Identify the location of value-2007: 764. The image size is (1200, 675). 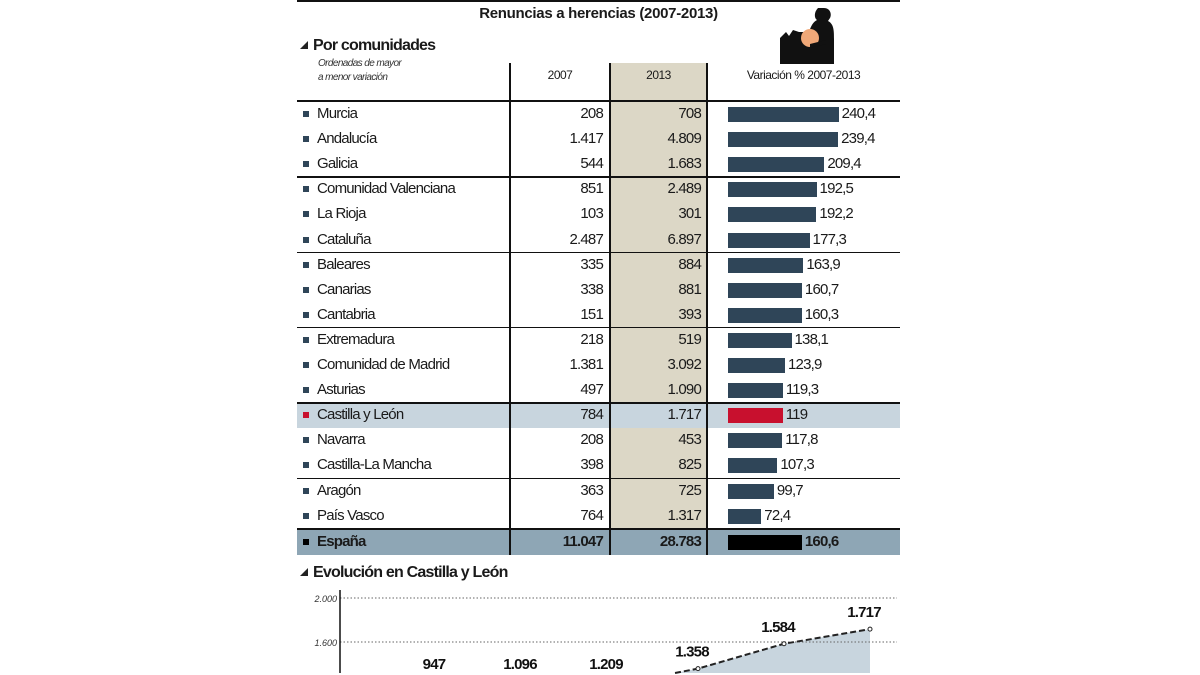
(591, 515).